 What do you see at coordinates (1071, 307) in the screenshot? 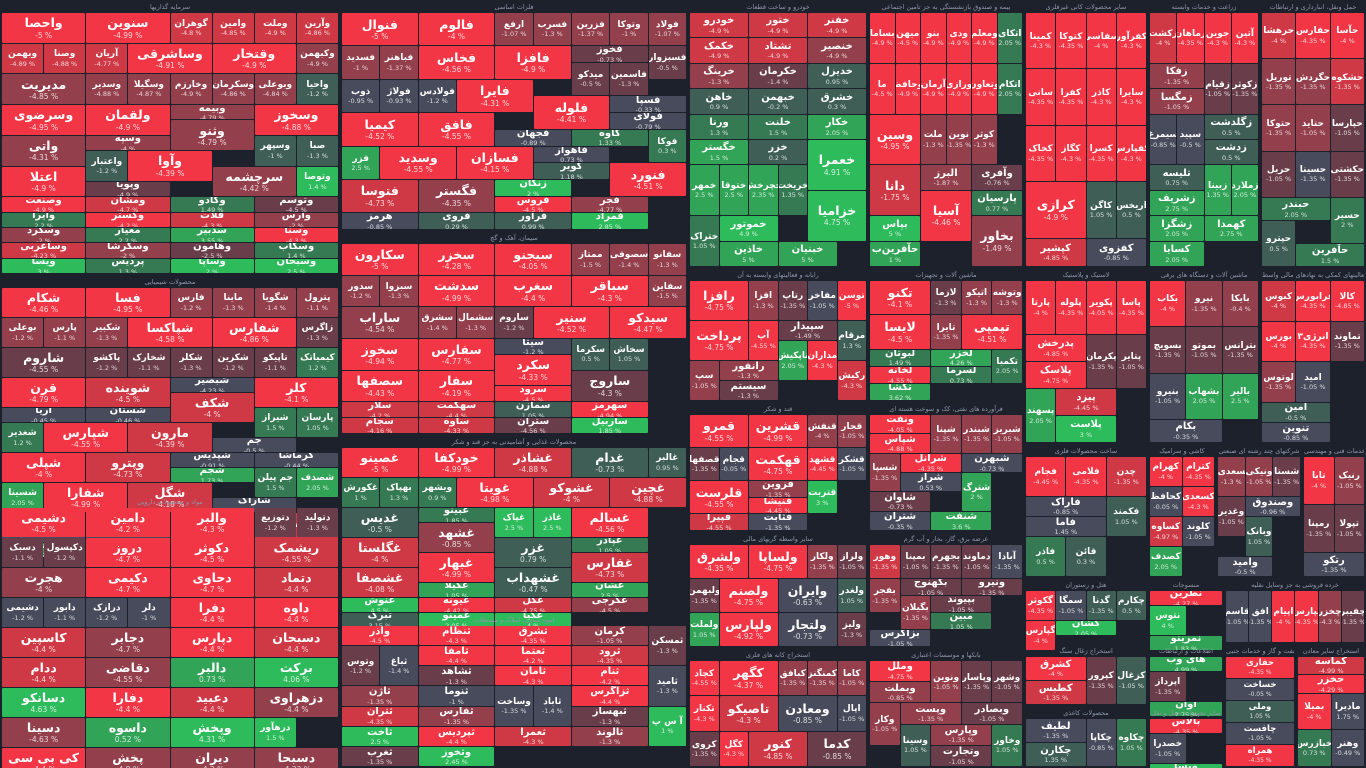
I see `stock-tile: پلوله -4.35 %` at bounding box center [1071, 307].